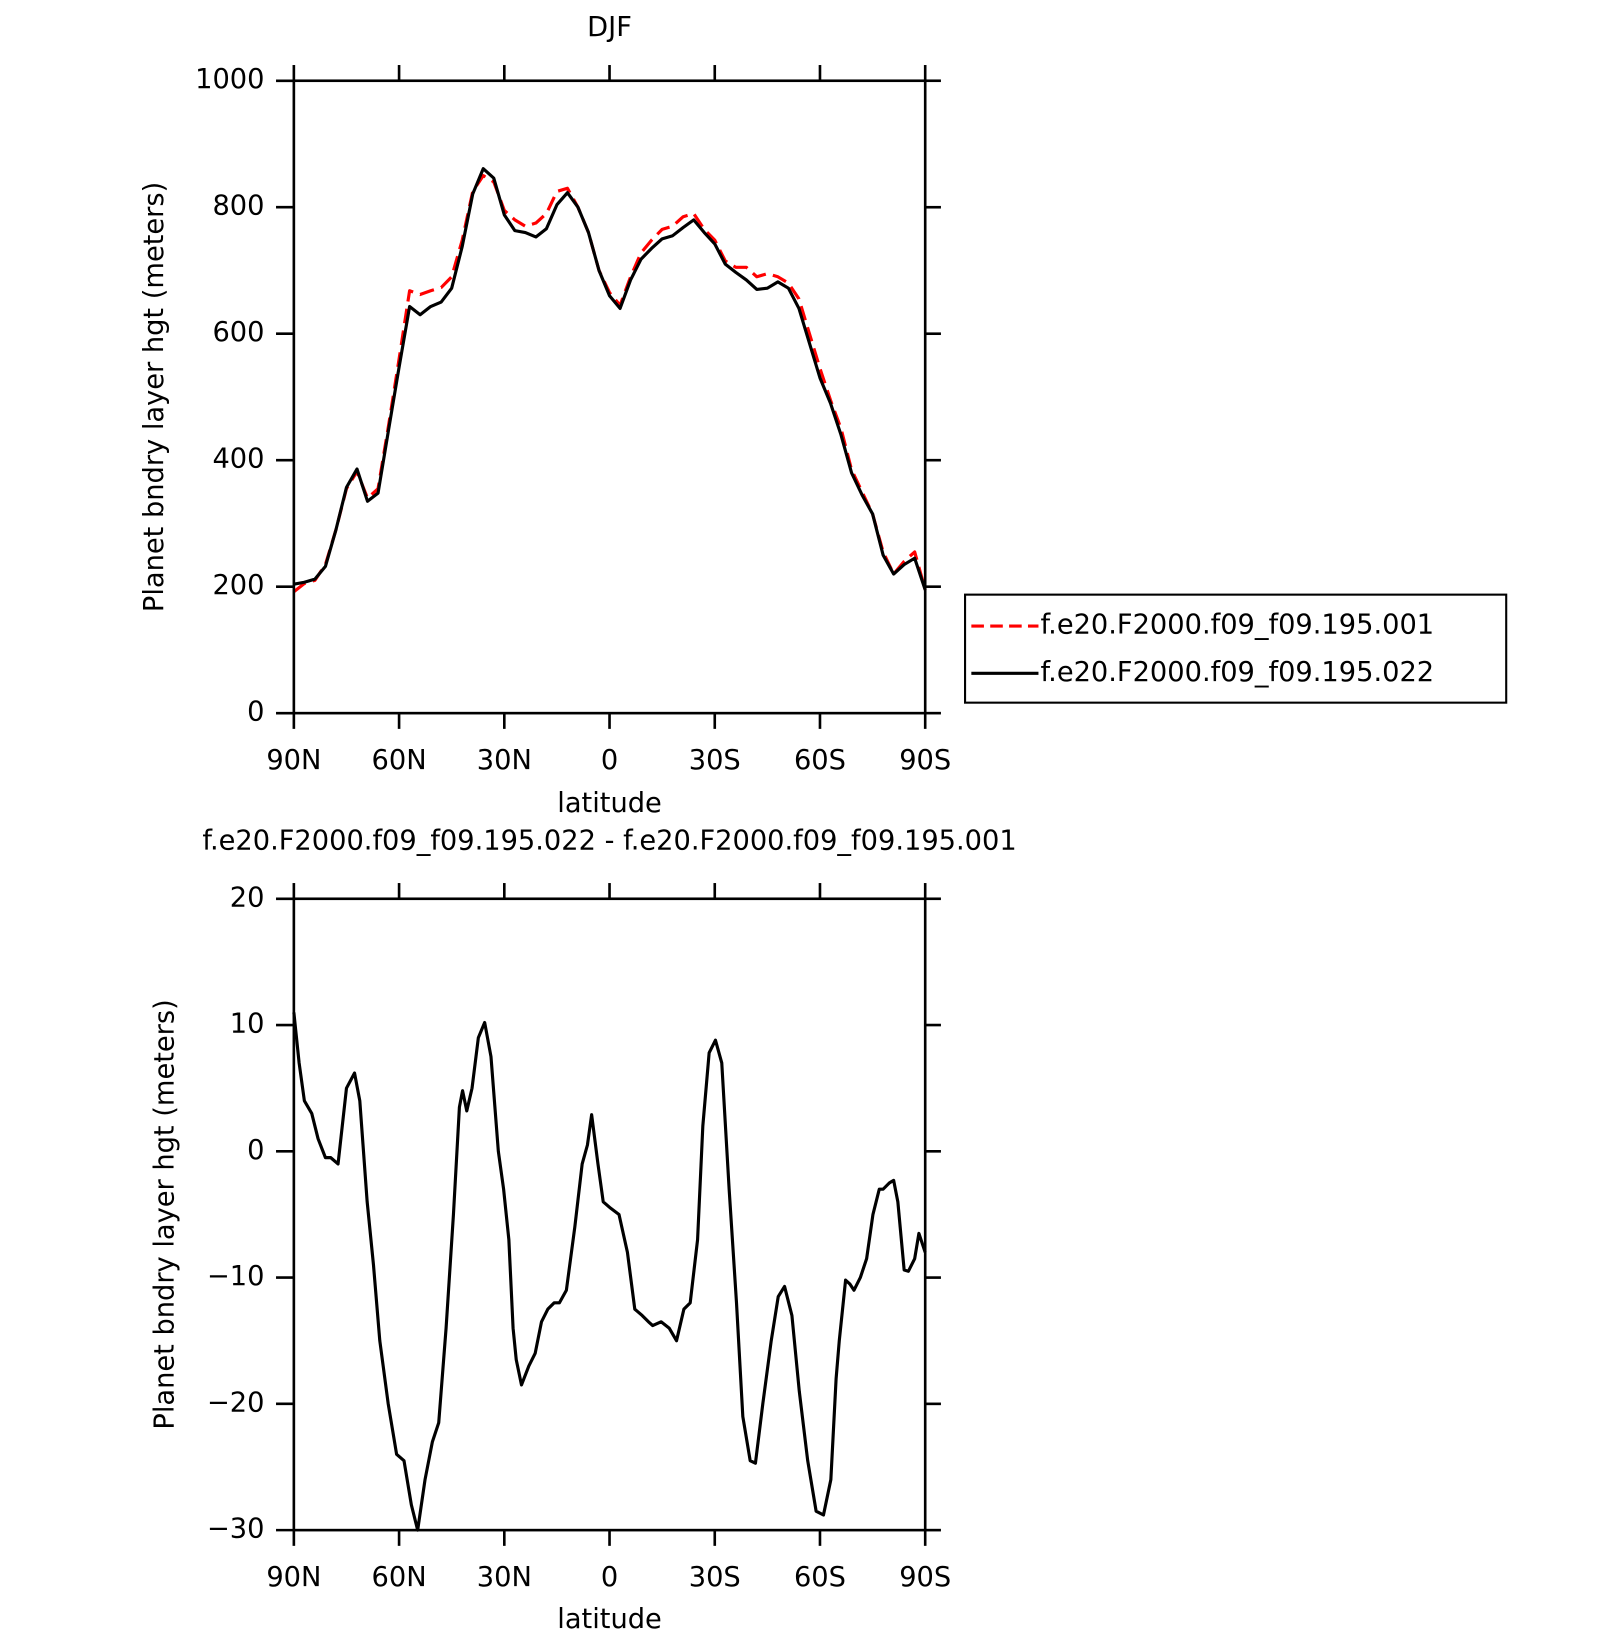 This screenshot has width=1605, height=1635. Describe the element at coordinates (247, 897) in the screenshot. I see `y-tick-label: 20` at that location.